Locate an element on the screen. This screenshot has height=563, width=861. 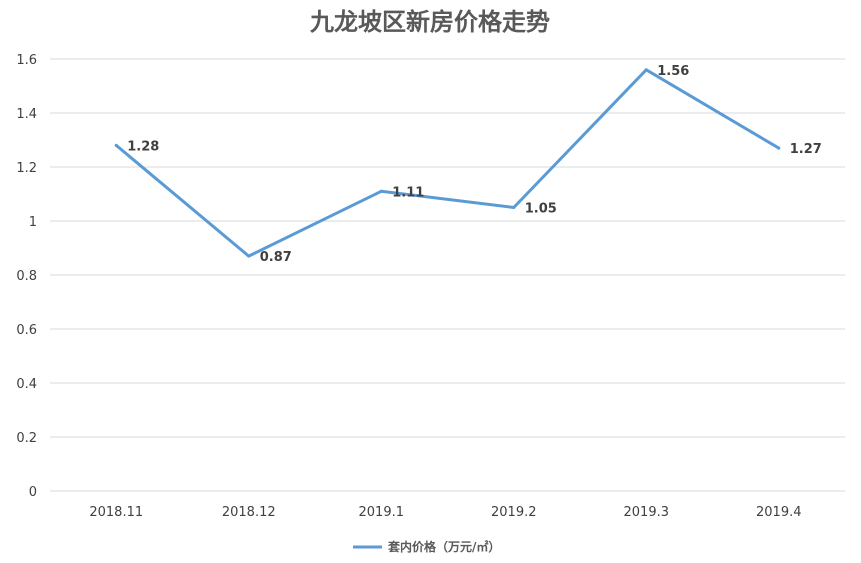
data-label: 1.11 is located at coordinates (408, 192).